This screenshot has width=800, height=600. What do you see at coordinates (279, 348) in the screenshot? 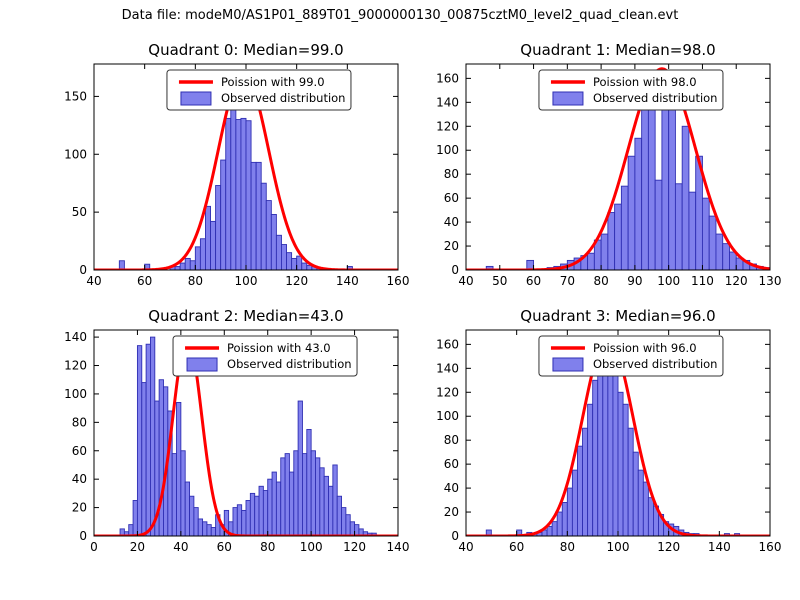
I see `svg-text: Poission with 43.0` at bounding box center [279, 348].